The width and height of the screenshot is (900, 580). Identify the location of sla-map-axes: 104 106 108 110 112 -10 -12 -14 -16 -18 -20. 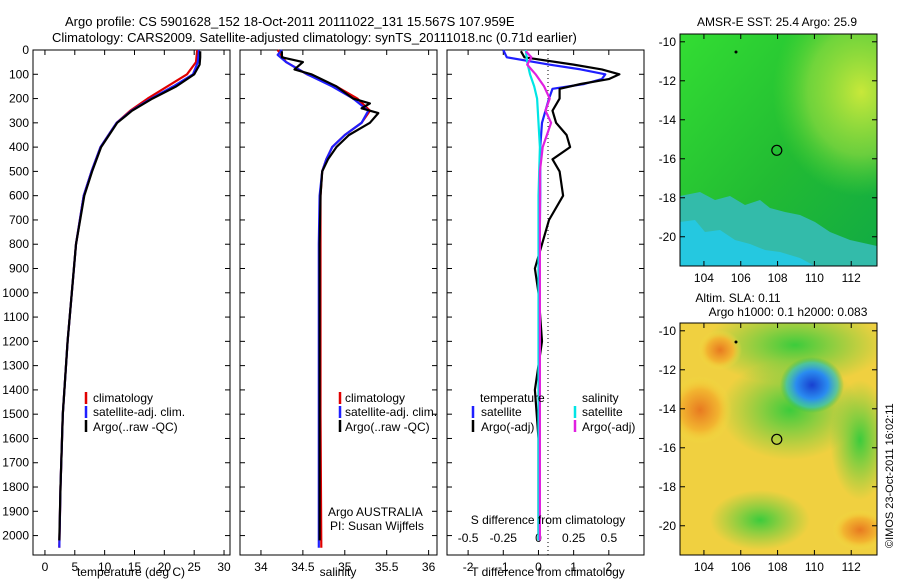
(768, 448).